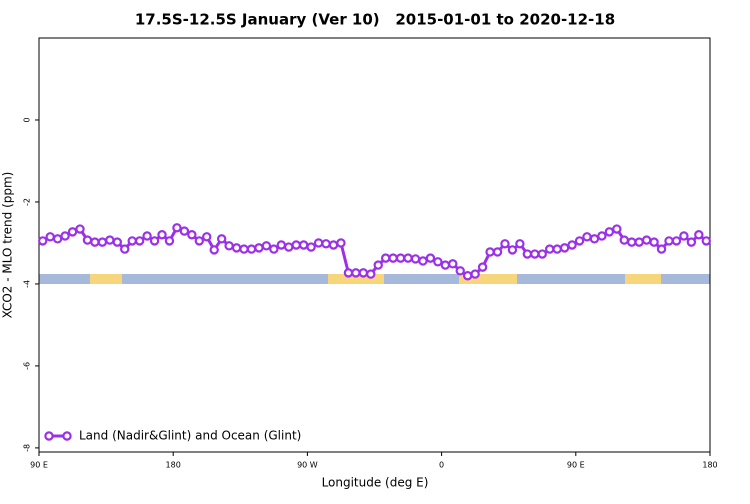 This screenshot has width=750, height=504. I want to click on legend-label: Land (Nadir&Glint) and Ocean (Glint), so click(190, 436).